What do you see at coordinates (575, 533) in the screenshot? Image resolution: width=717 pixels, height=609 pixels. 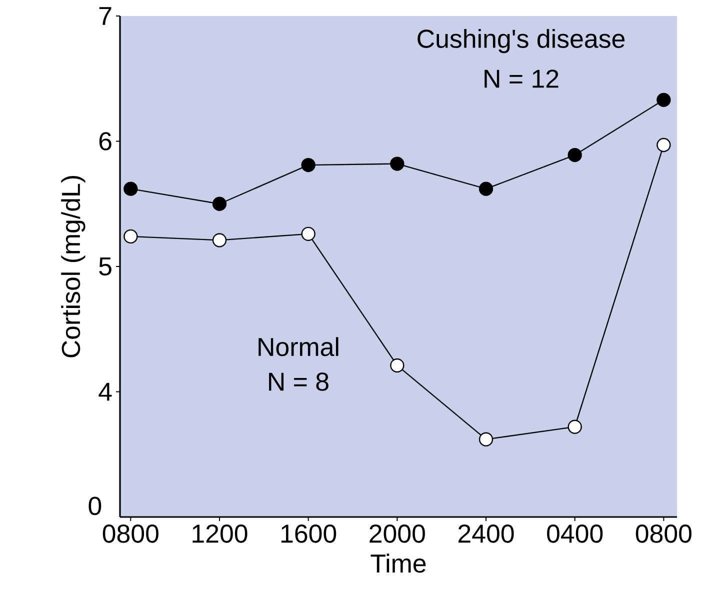 I see `x-tick-label: 0400` at bounding box center [575, 533].